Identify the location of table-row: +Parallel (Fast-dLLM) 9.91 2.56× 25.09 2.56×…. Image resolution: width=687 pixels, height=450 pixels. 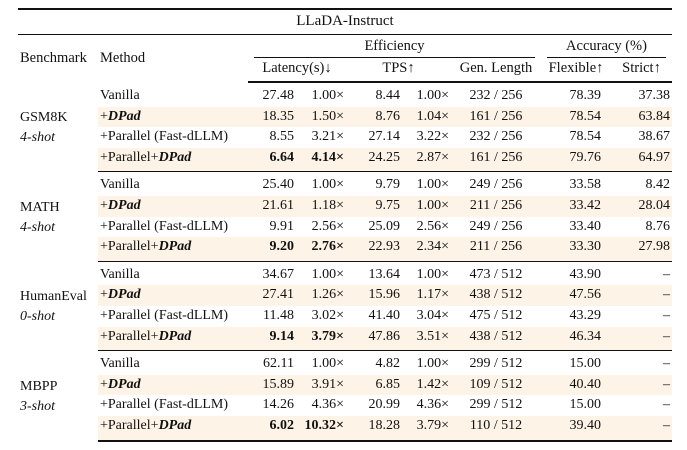
(345, 227).